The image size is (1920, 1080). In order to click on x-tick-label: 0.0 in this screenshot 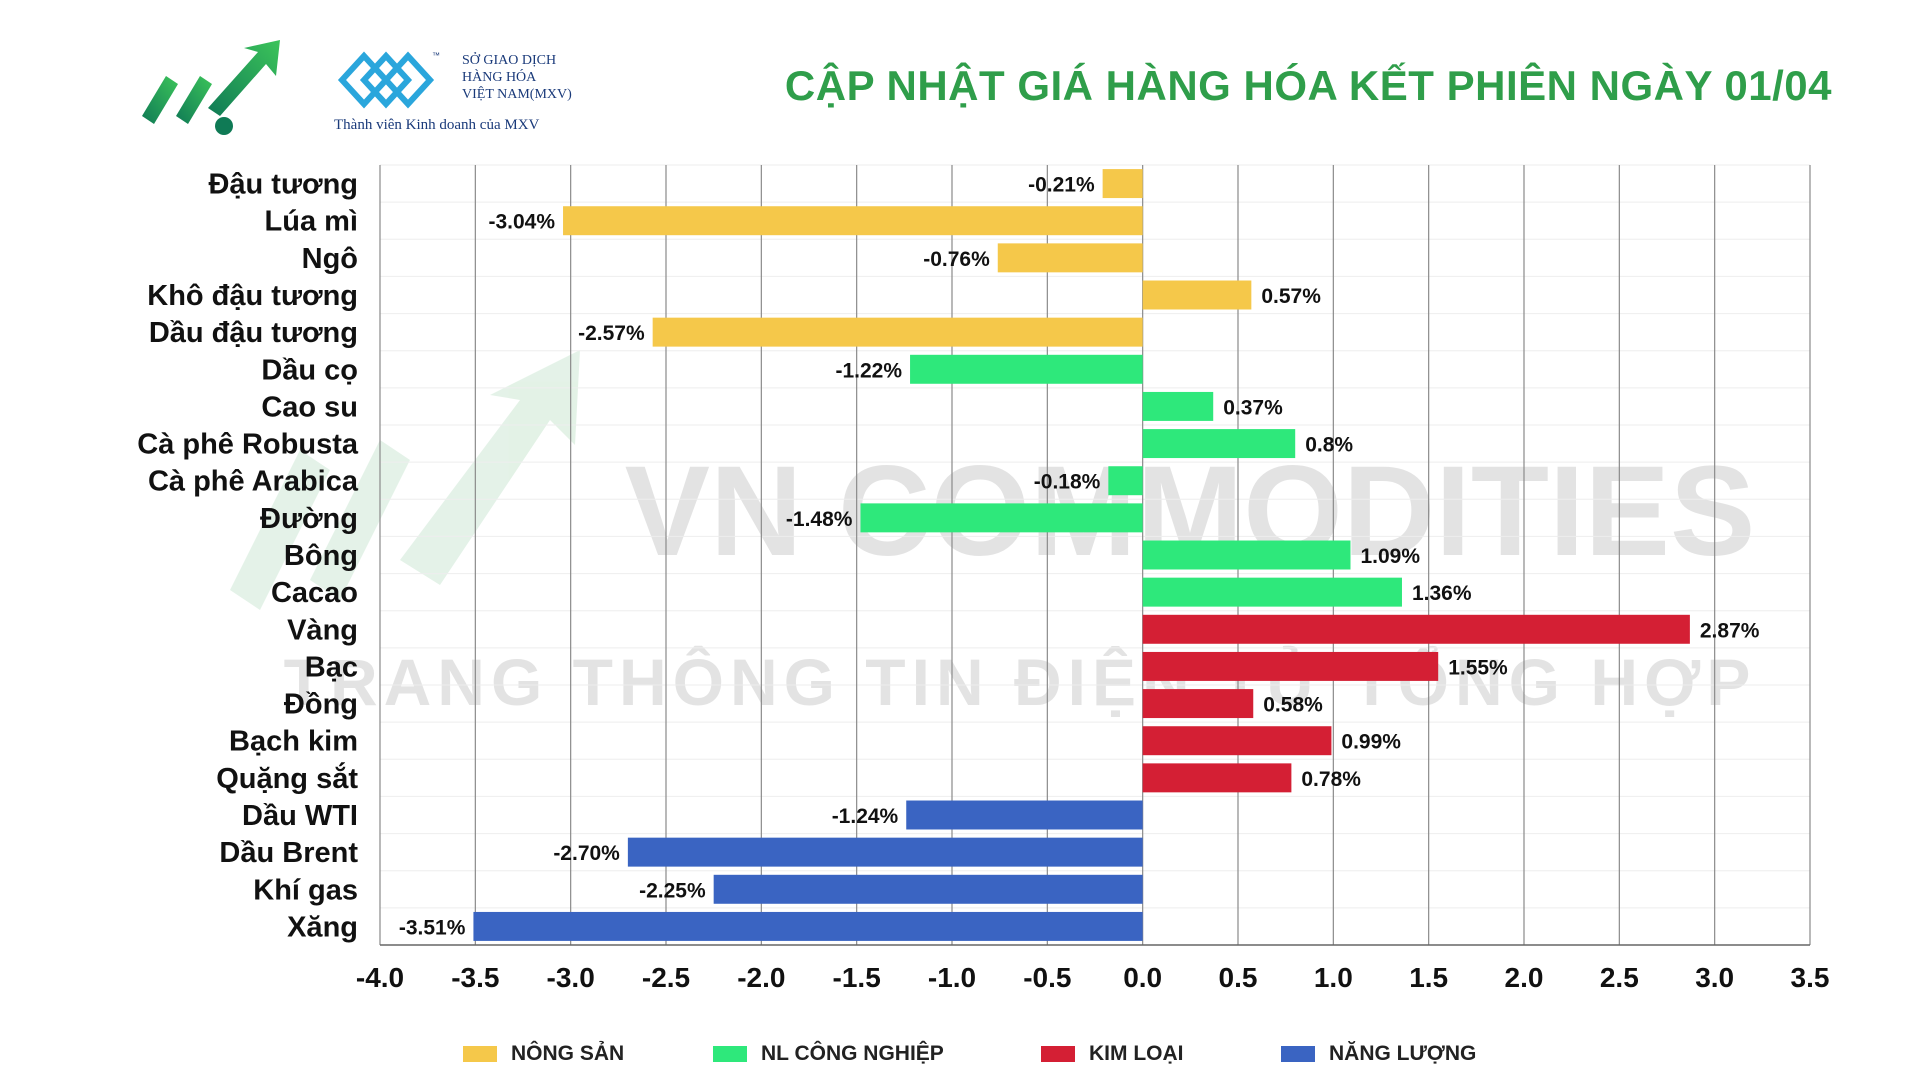, I will do `click(1142, 977)`.